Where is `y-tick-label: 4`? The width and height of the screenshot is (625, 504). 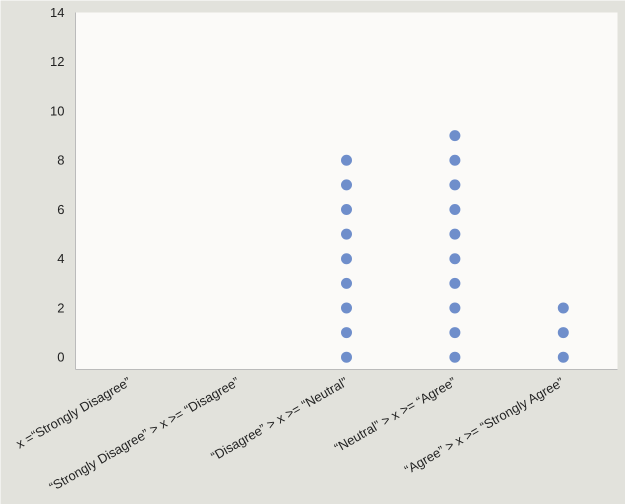 y-tick-label: 4 is located at coordinates (61, 258).